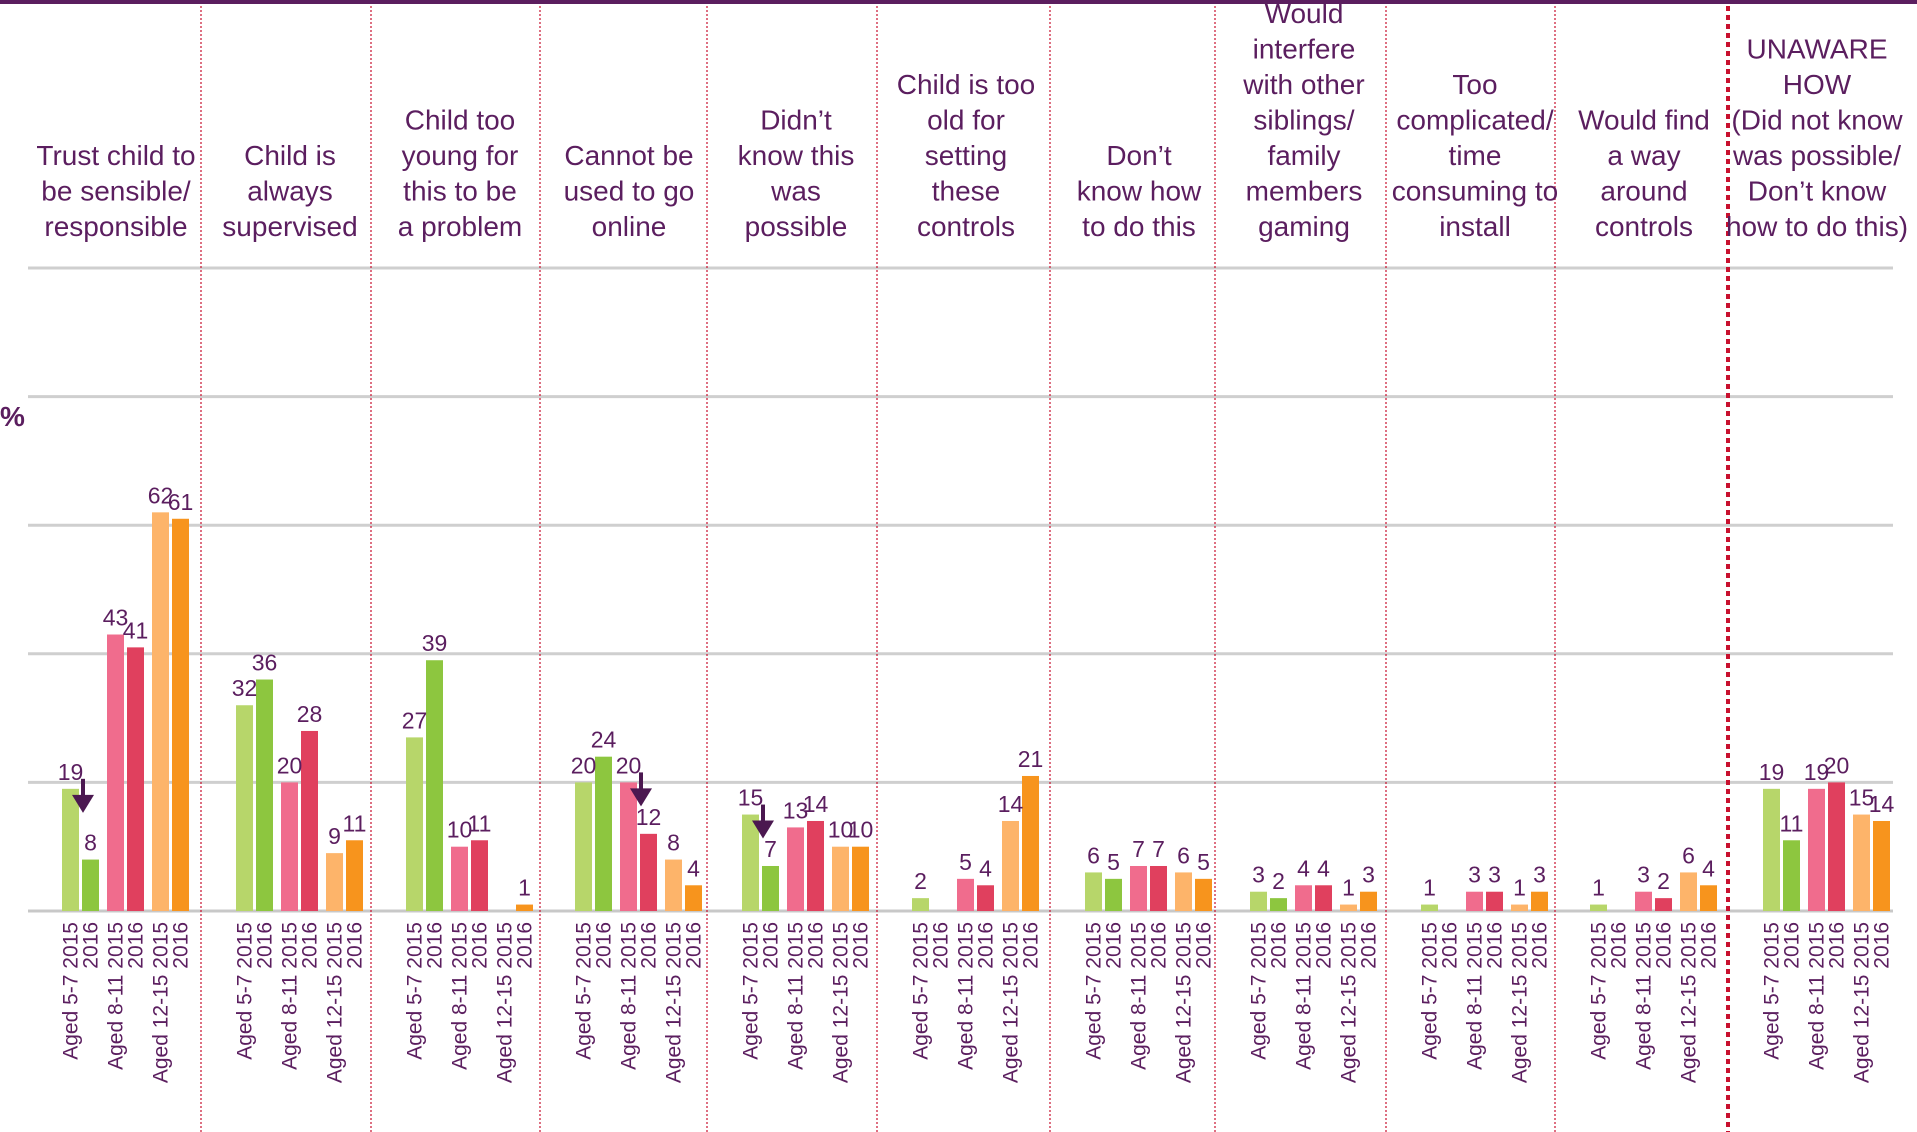 The image size is (1917, 1132). I want to click on category-label: Didn’t know this was possible, so click(796, 174).